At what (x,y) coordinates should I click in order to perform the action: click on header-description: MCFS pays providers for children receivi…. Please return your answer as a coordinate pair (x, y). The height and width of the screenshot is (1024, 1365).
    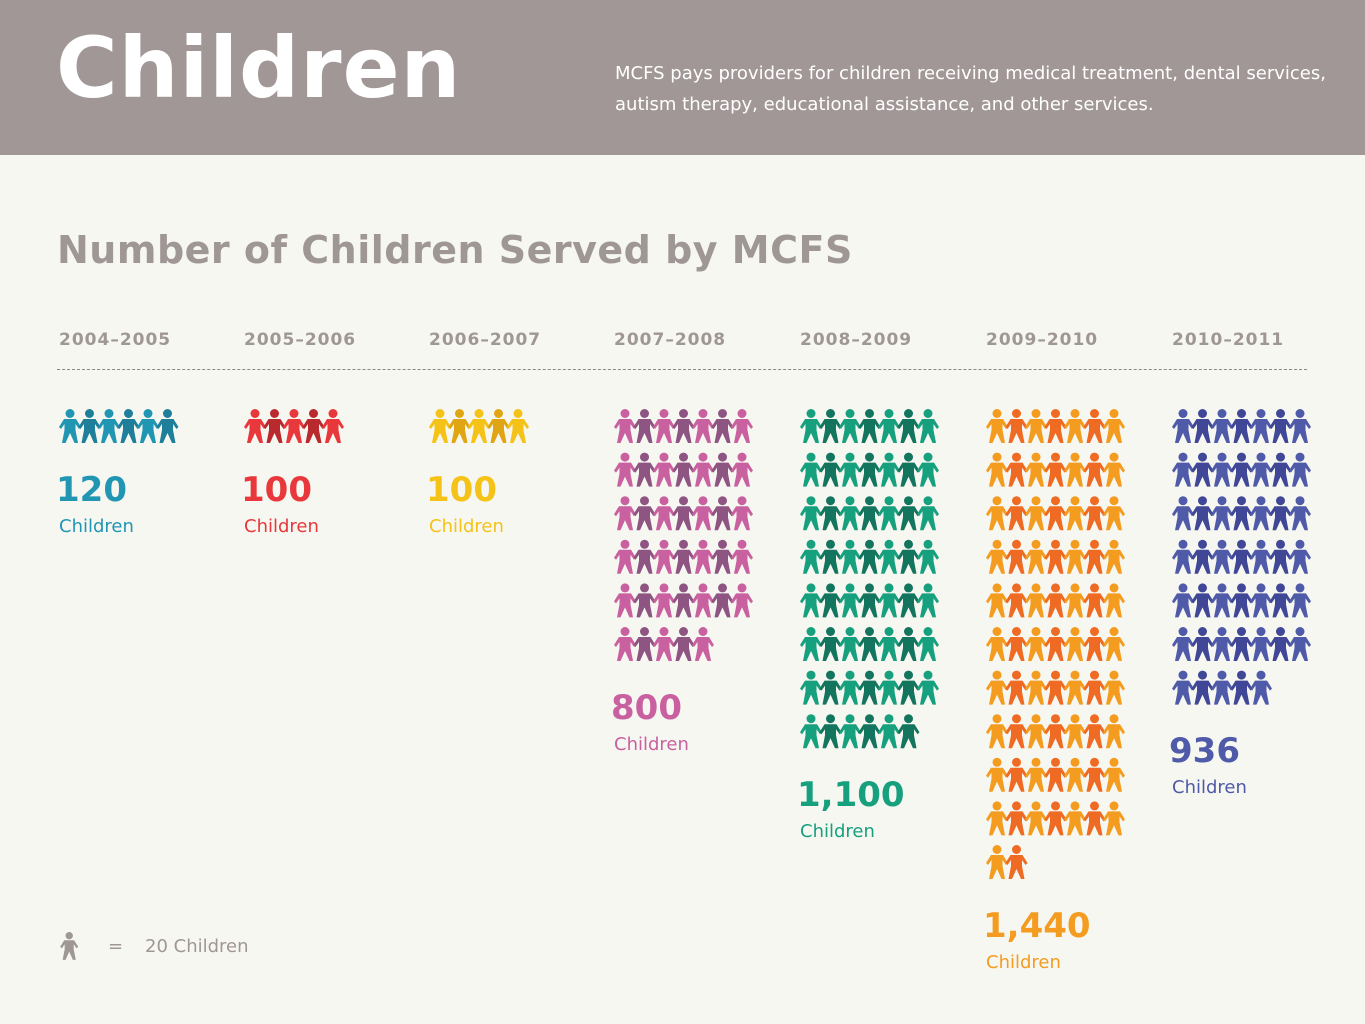
    Looking at the image, I should click on (970, 89).